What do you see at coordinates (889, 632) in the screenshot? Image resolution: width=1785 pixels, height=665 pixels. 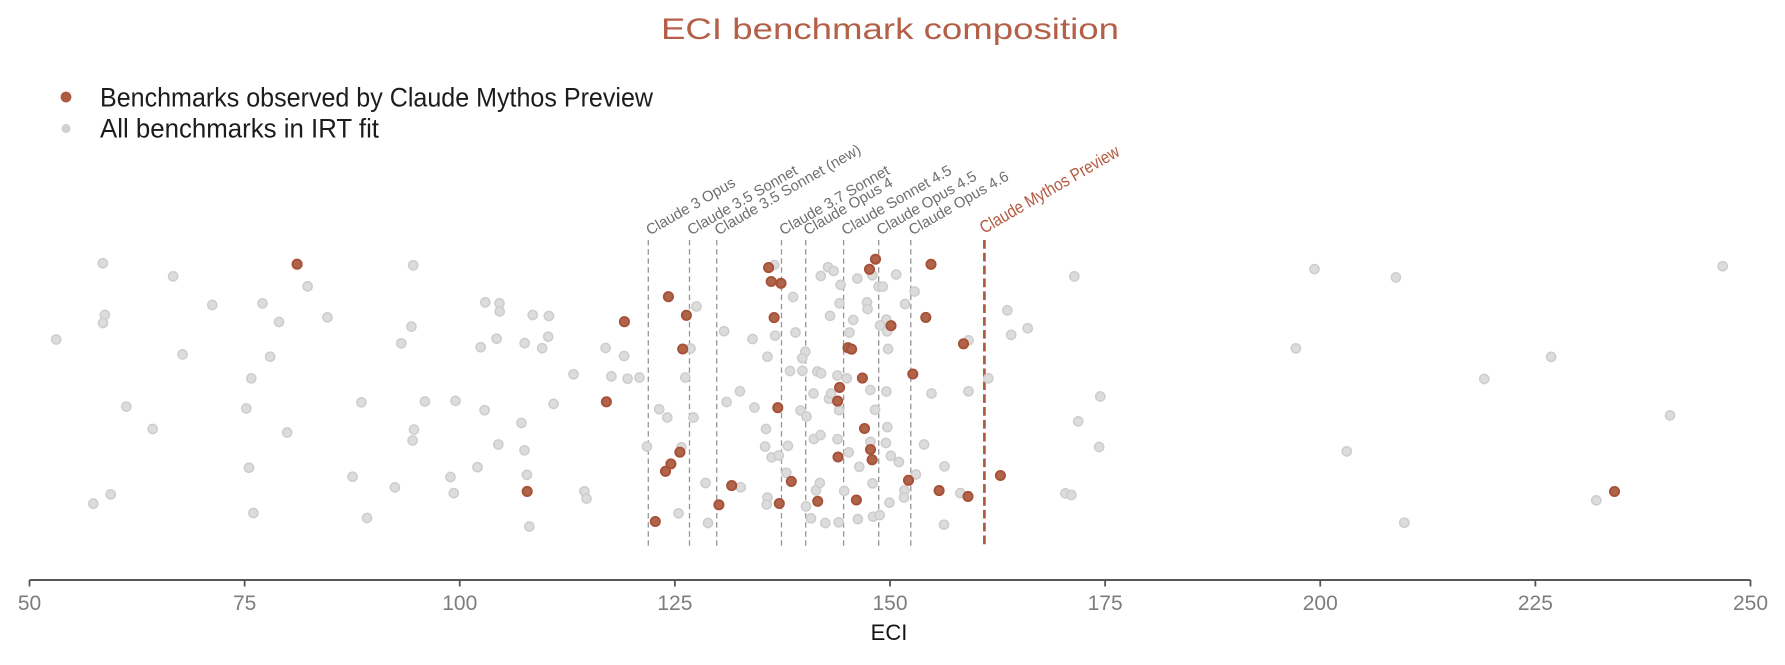 I see `svg-text: ECI` at bounding box center [889, 632].